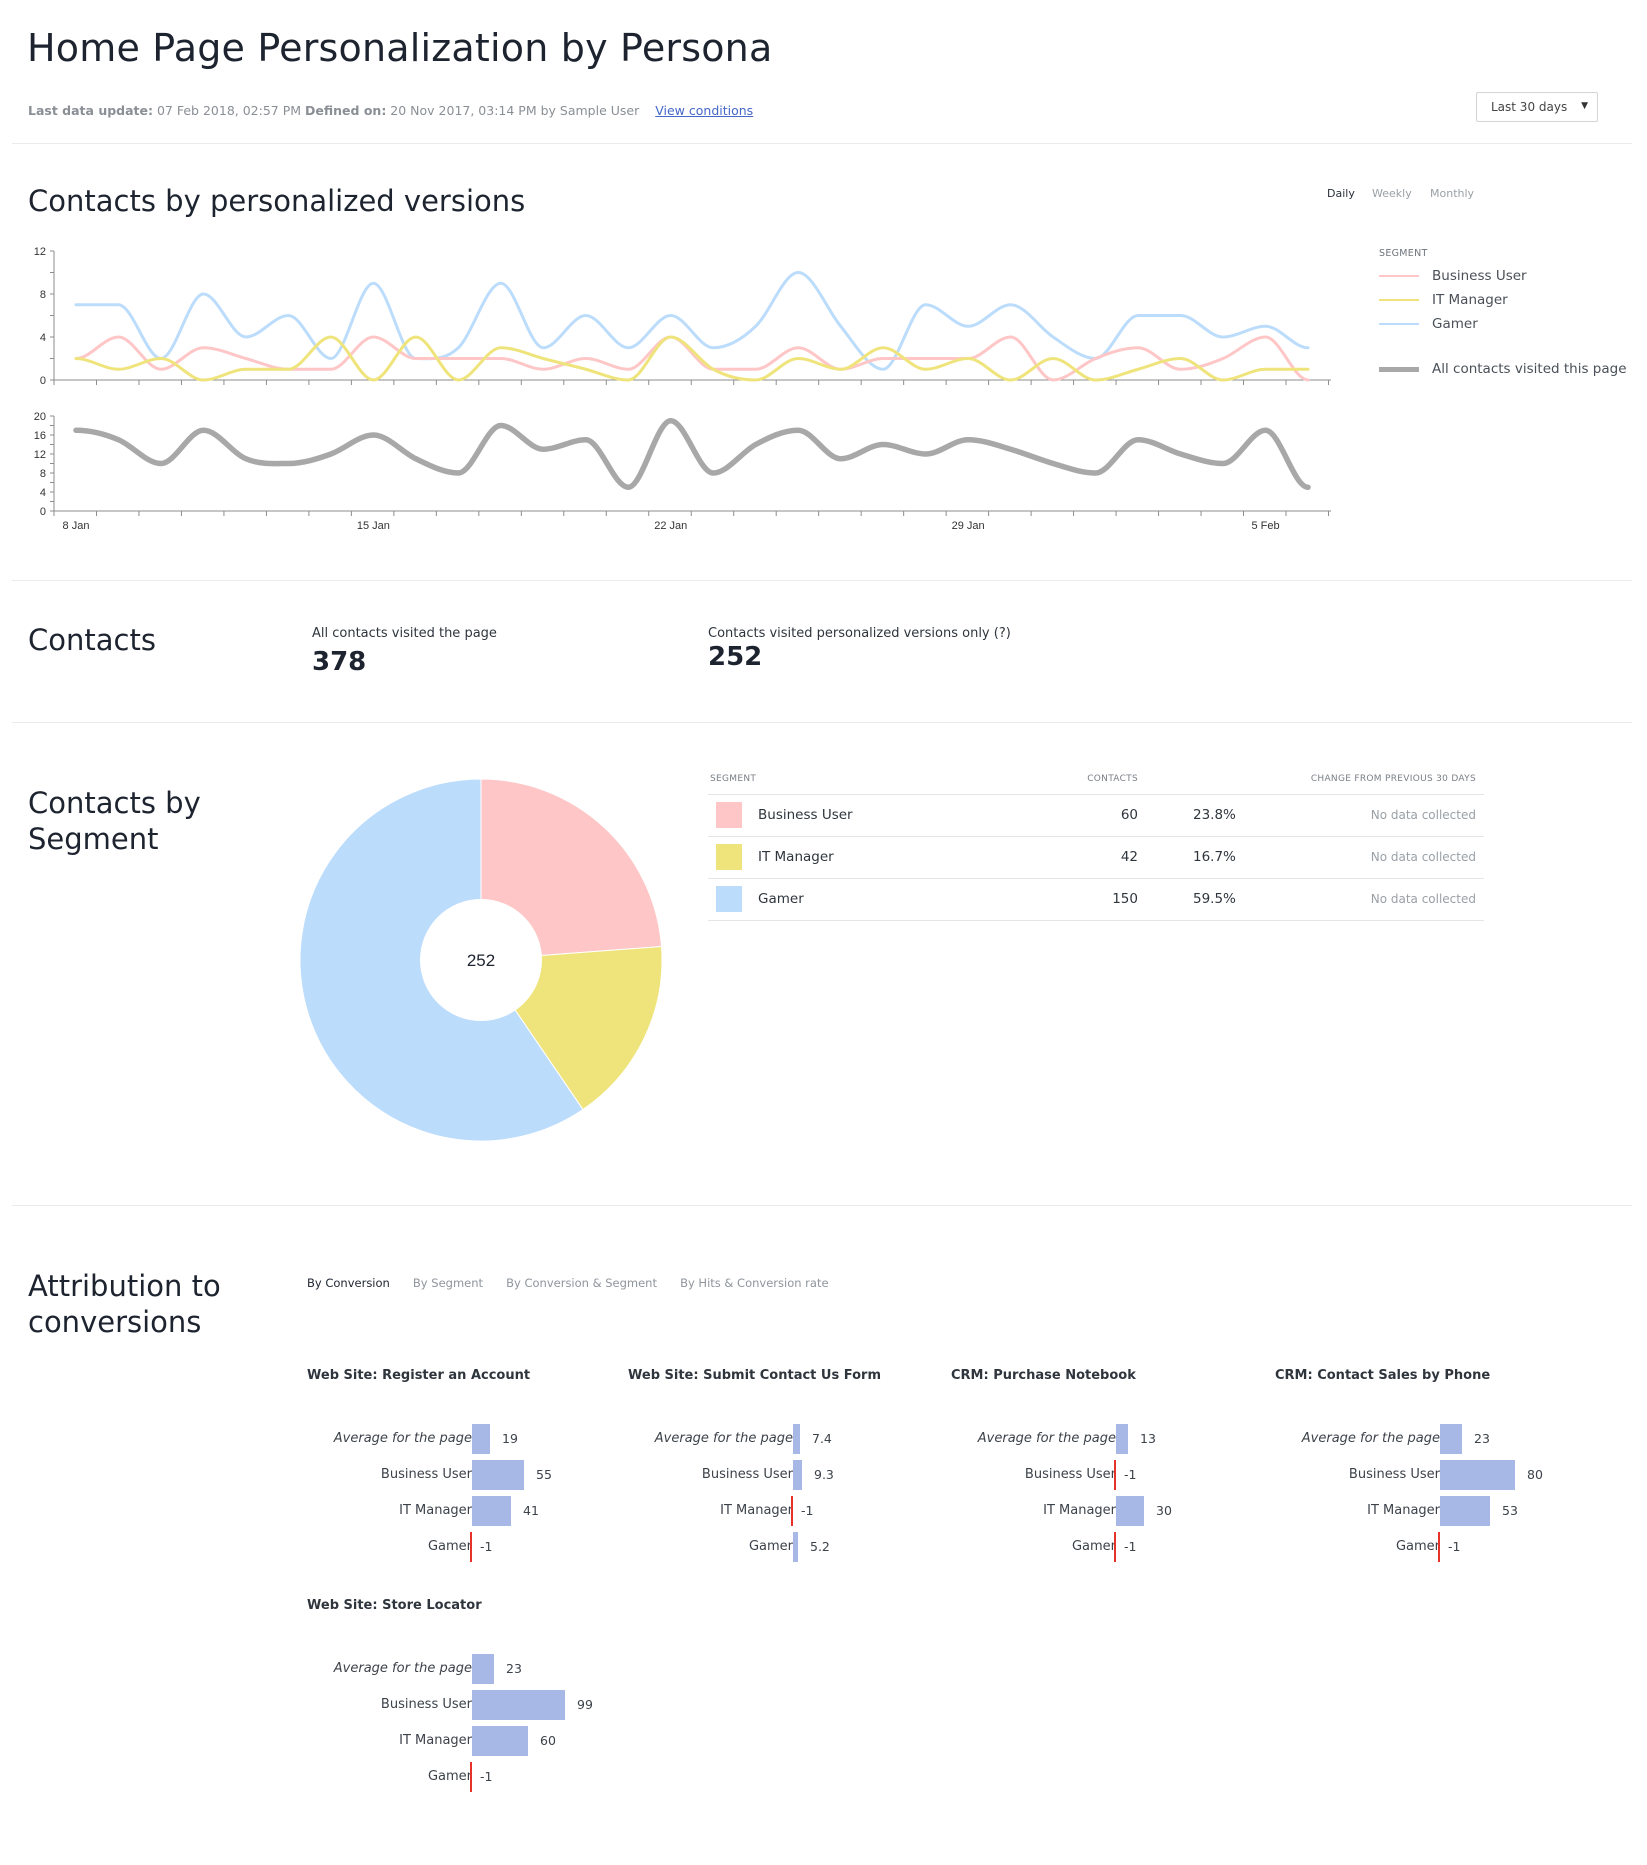 This screenshot has height=1865, width=1647. Describe the element at coordinates (419, 1375) in the screenshot. I see `panel-title: Web Site: Register an Account` at that location.